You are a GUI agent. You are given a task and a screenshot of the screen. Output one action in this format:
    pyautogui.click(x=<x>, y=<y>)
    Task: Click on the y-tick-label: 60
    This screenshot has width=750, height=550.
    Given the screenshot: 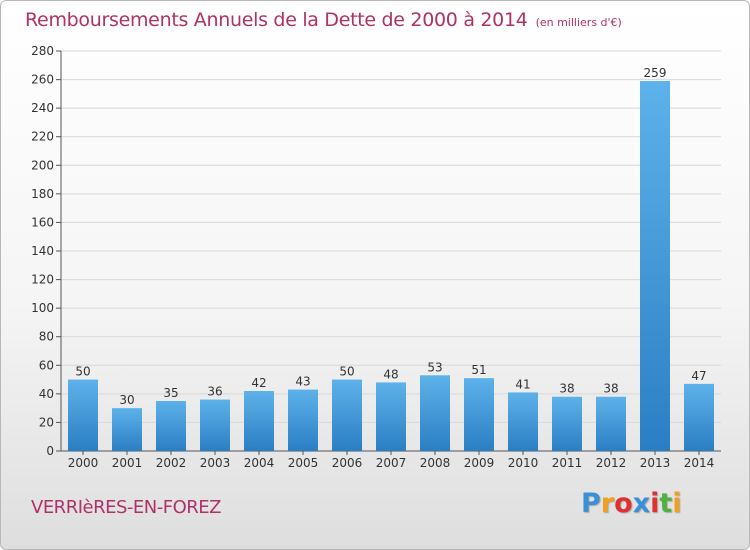 What is the action you would take?
    pyautogui.click(x=46, y=365)
    